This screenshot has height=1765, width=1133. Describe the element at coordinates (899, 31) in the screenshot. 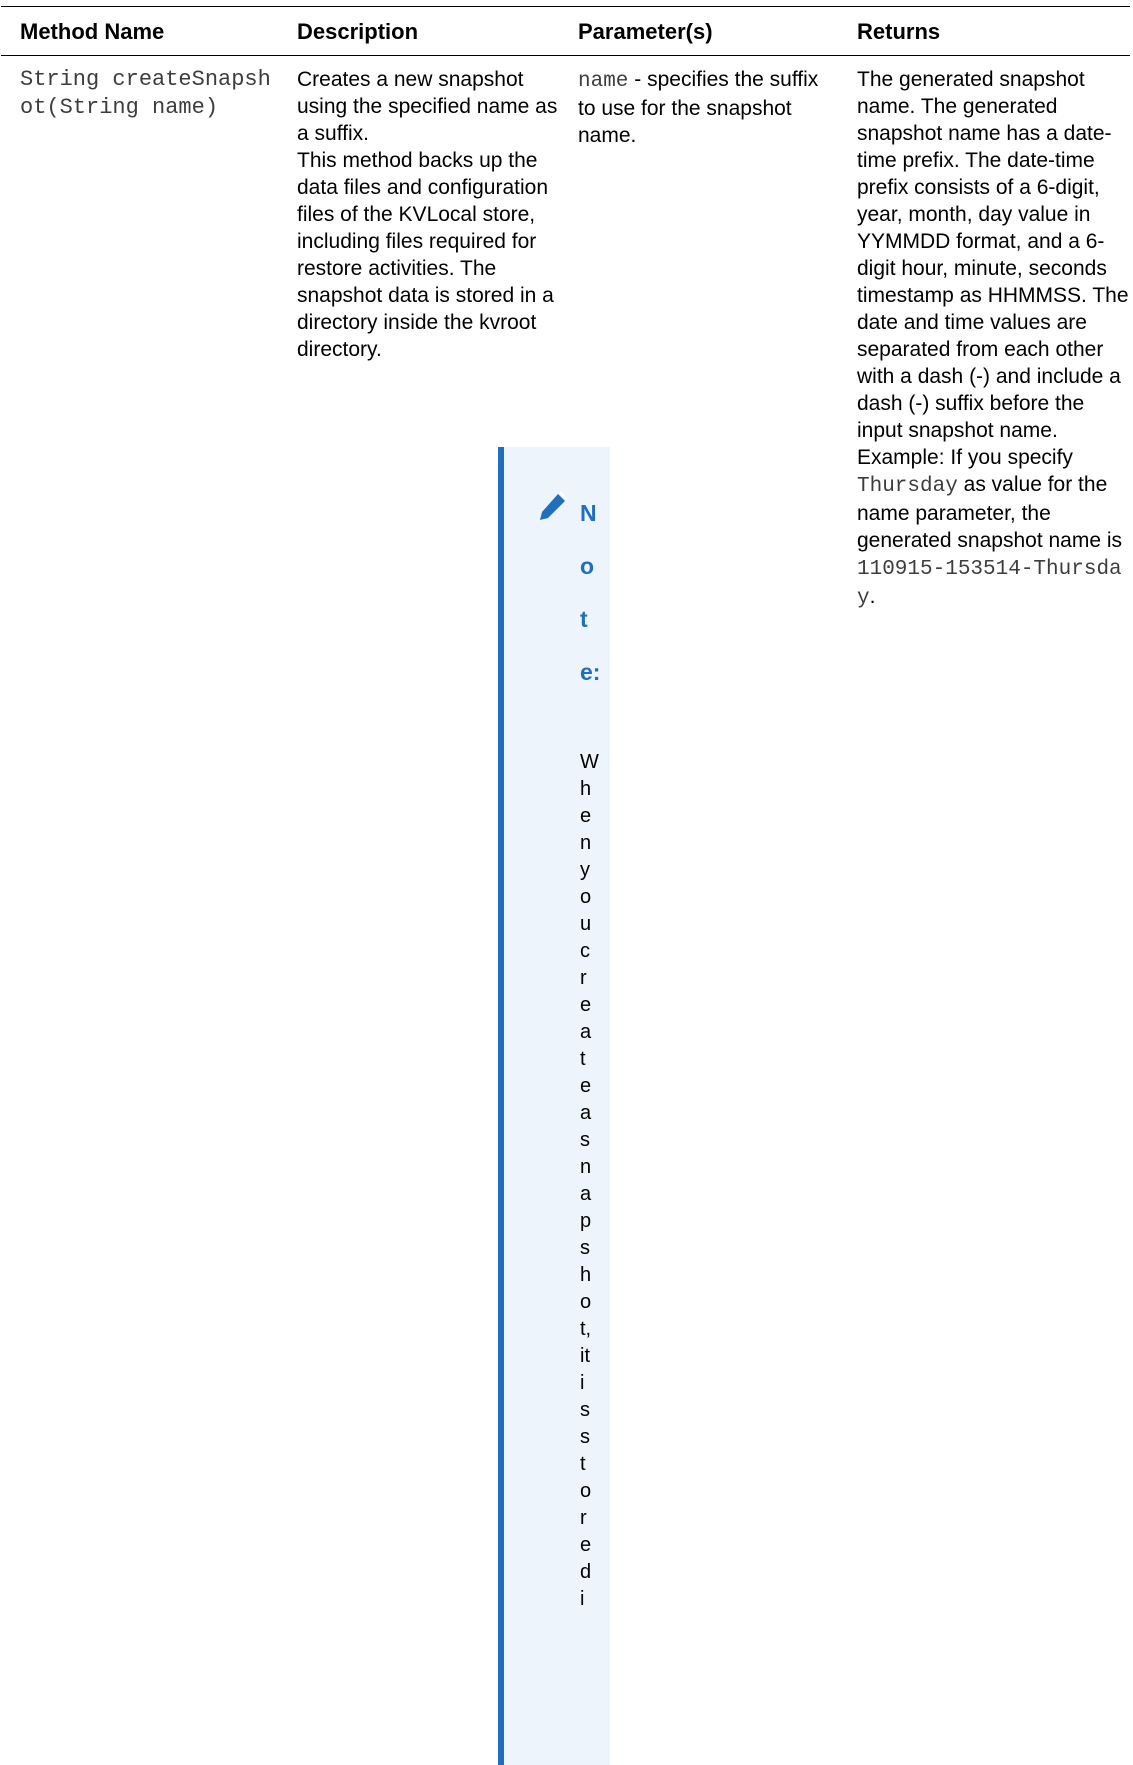

I see `header-returns: Returns` at that location.